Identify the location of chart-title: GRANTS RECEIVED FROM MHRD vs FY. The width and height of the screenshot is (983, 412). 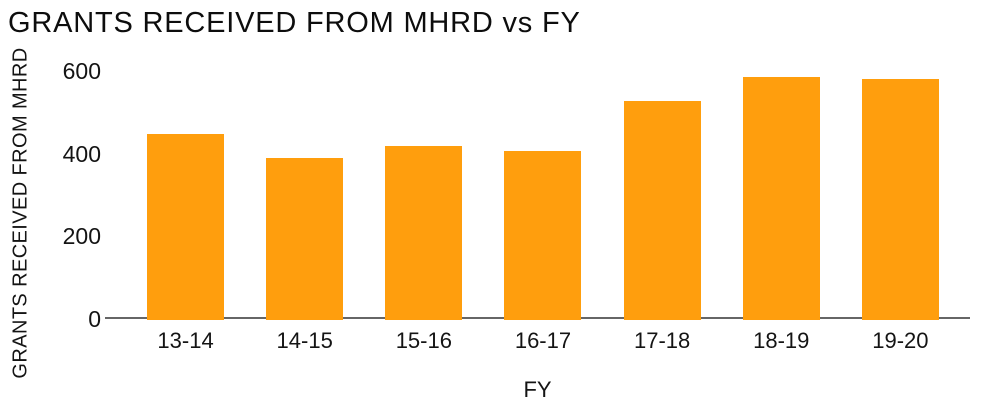
(294, 23).